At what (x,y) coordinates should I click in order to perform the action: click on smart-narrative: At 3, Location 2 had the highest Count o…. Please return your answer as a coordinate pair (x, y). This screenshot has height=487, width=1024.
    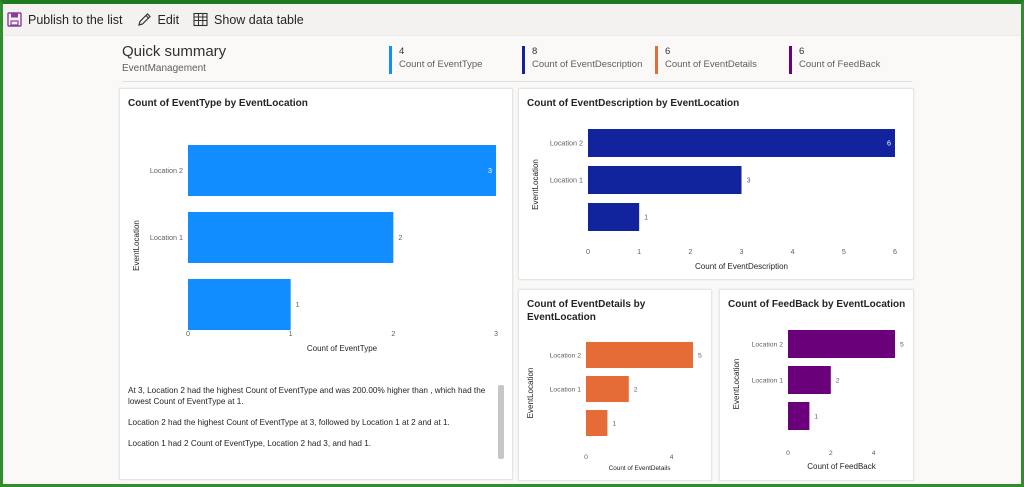
    Looking at the image, I should click on (309, 422).